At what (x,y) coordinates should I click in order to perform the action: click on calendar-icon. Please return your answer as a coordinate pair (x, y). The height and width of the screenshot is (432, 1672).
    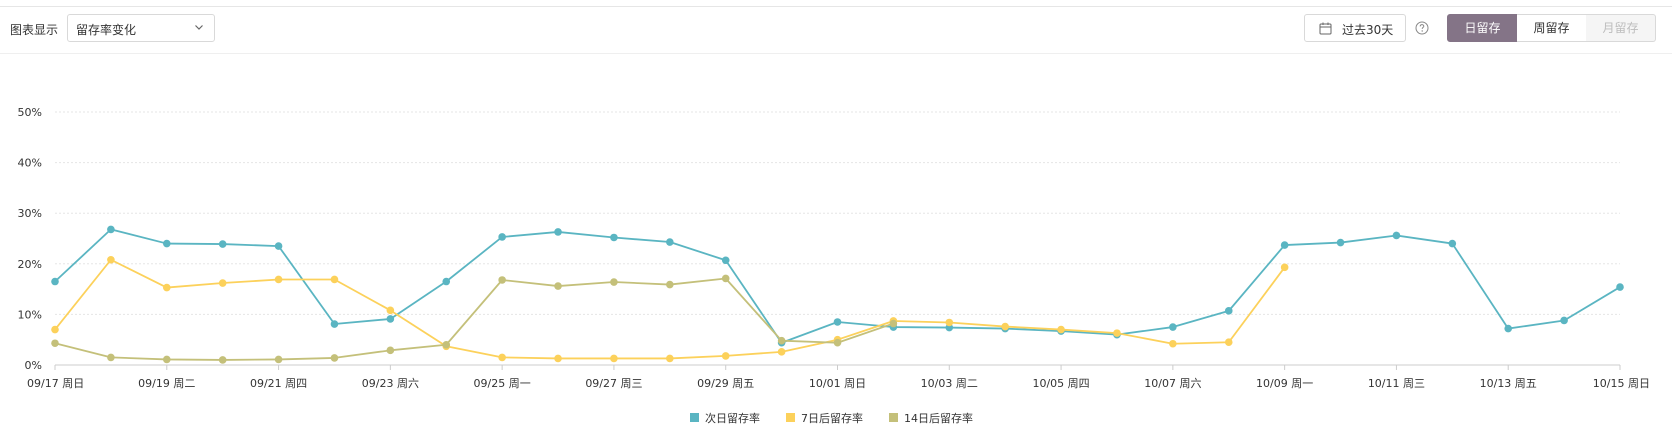
    Looking at the image, I should click on (1325, 28).